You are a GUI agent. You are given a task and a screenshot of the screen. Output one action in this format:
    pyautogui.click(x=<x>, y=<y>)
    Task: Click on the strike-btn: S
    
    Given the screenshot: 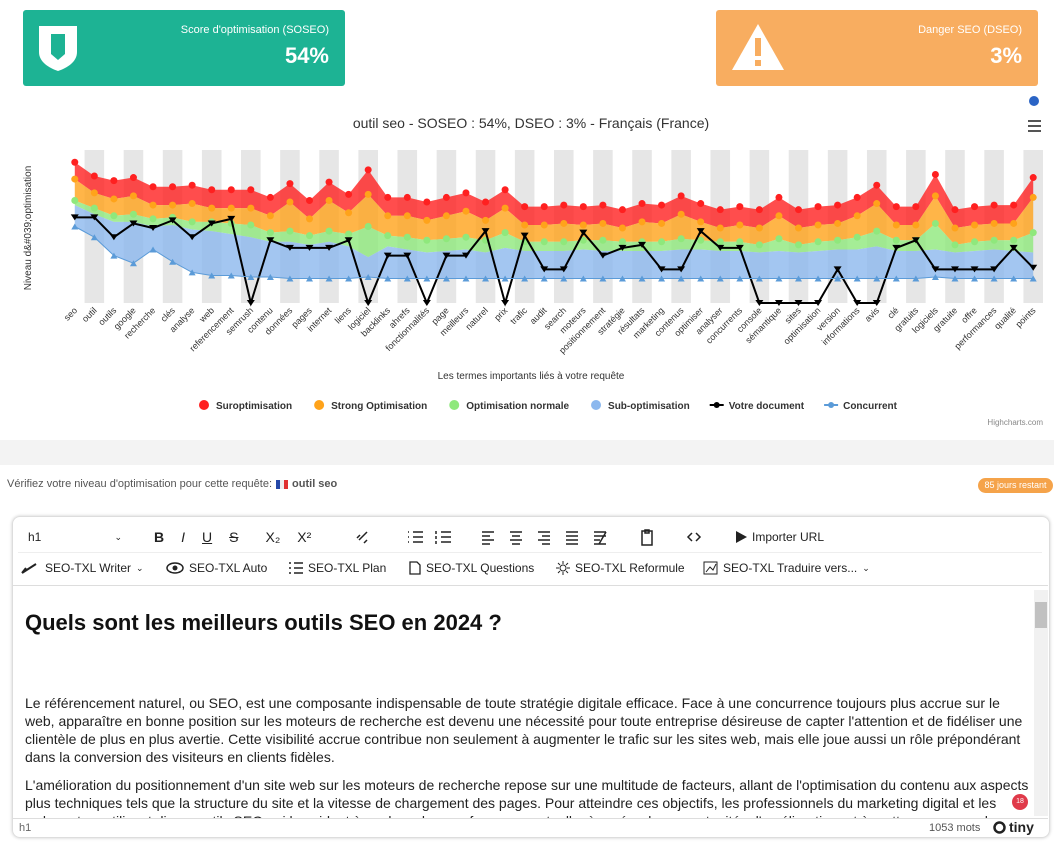 What is the action you would take?
    pyautogui.click(x=234, y=537)
    